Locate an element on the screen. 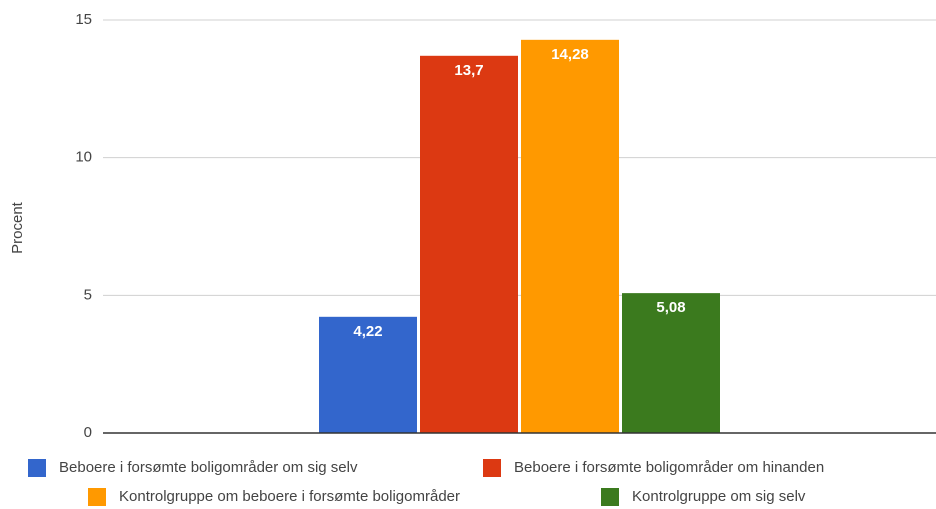 The width and height of the screenshot is (936, 509). value-label: 14,28 is located at coordinates (570, 54).